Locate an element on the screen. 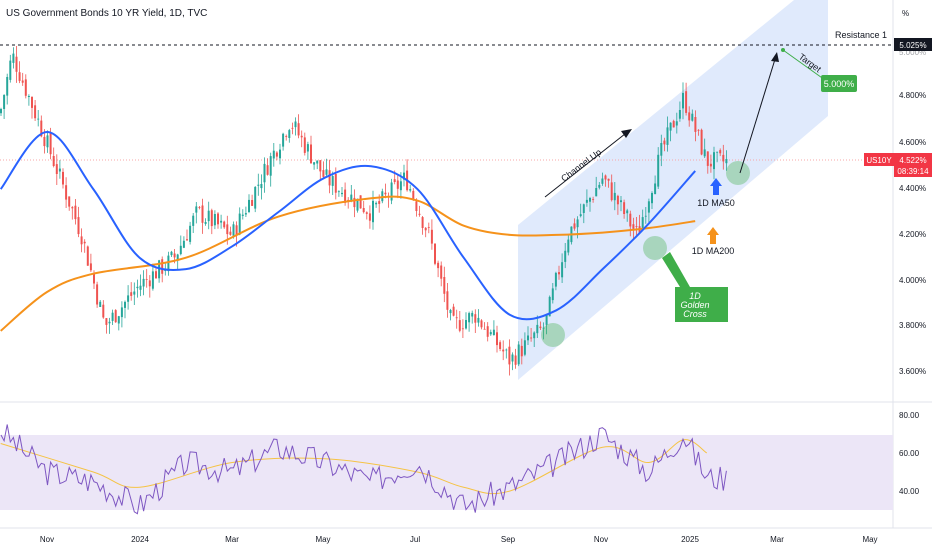 The width and height of the screenshot is (932, 550). retest-highlight is located at coordinates (738, 173).